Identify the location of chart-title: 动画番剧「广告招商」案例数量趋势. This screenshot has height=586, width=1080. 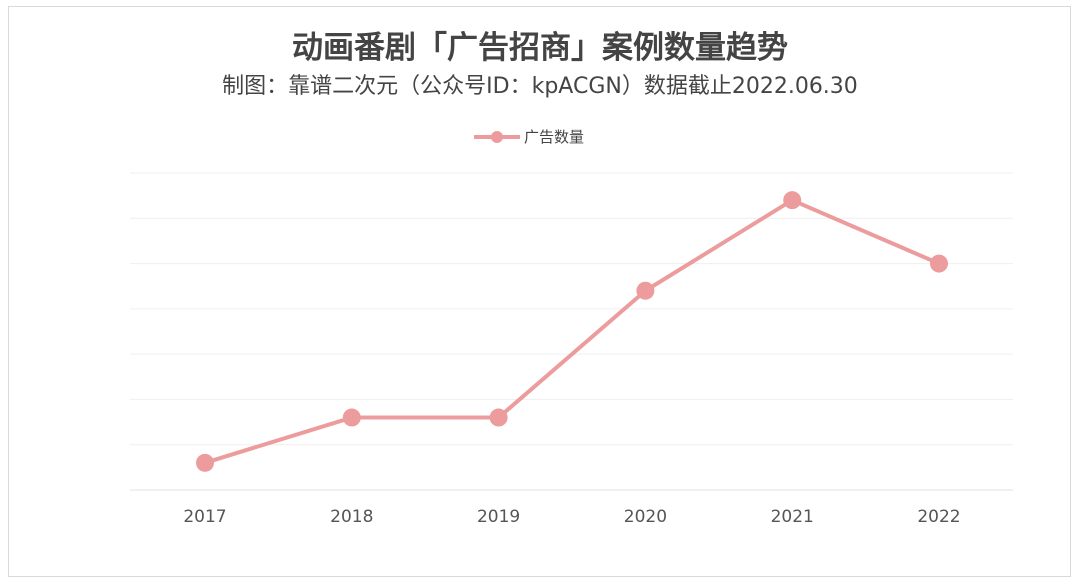
(540, 48).